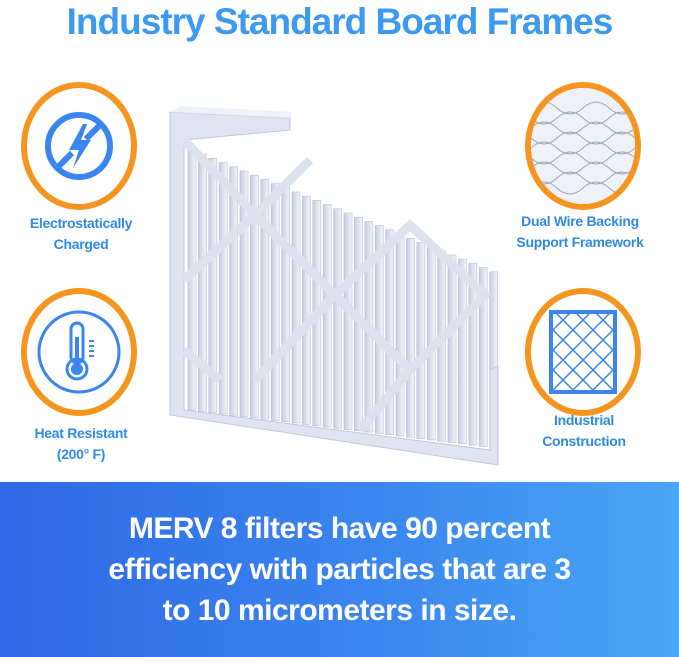 The width and height of the screenshot is (679, 657). I want to click on electrostatic-badge, so click(79, 146).